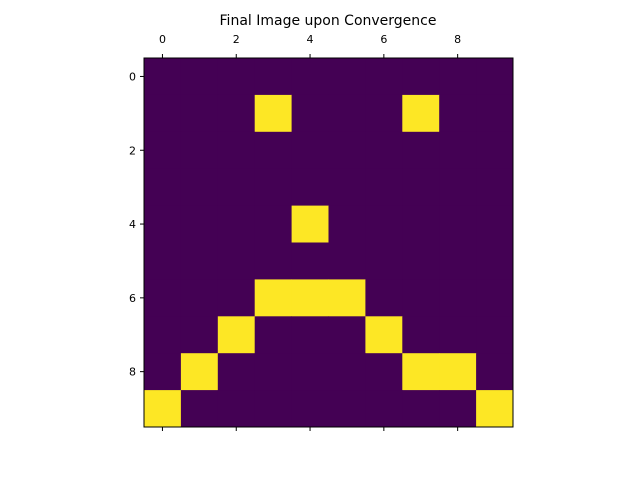 The height and width of the screenshot is (480, 640). Describe the element at coordinates (132, 150) in the screenshot. I see `y-tick-label: 2` at that location.